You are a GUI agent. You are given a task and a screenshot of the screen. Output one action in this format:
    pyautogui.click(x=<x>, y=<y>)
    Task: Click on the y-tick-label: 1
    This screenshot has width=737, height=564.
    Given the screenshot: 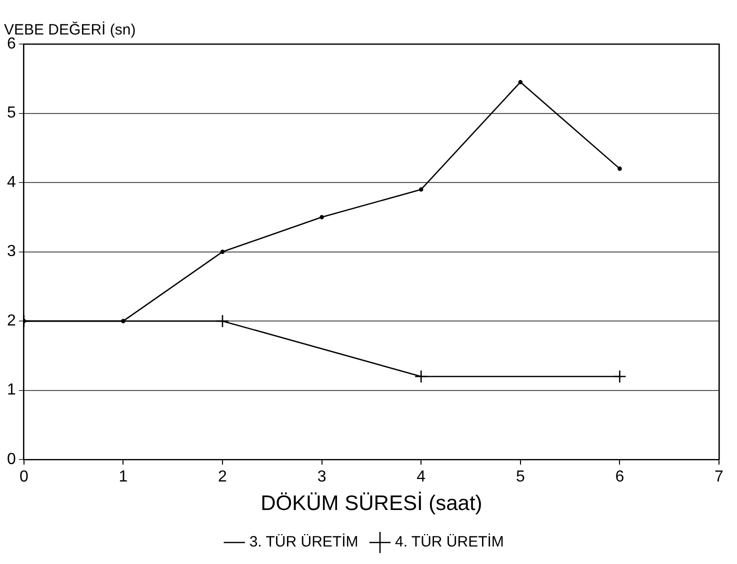 What is the action you would take?
    pyautogui.click(x=11, y=390)
    